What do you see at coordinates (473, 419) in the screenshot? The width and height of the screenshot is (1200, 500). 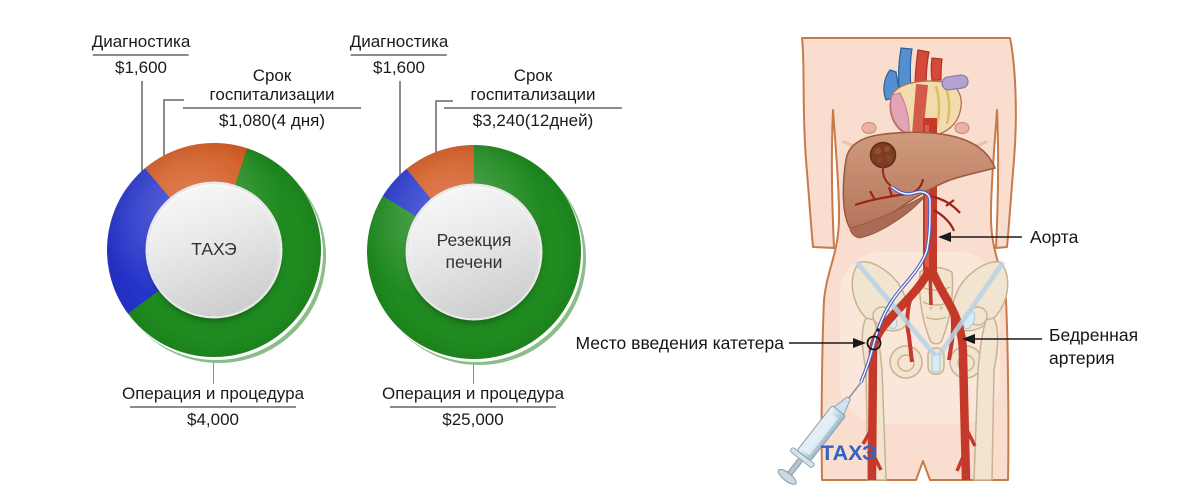 I see `operation-value: $25,000` at bounding box center [473, 419].